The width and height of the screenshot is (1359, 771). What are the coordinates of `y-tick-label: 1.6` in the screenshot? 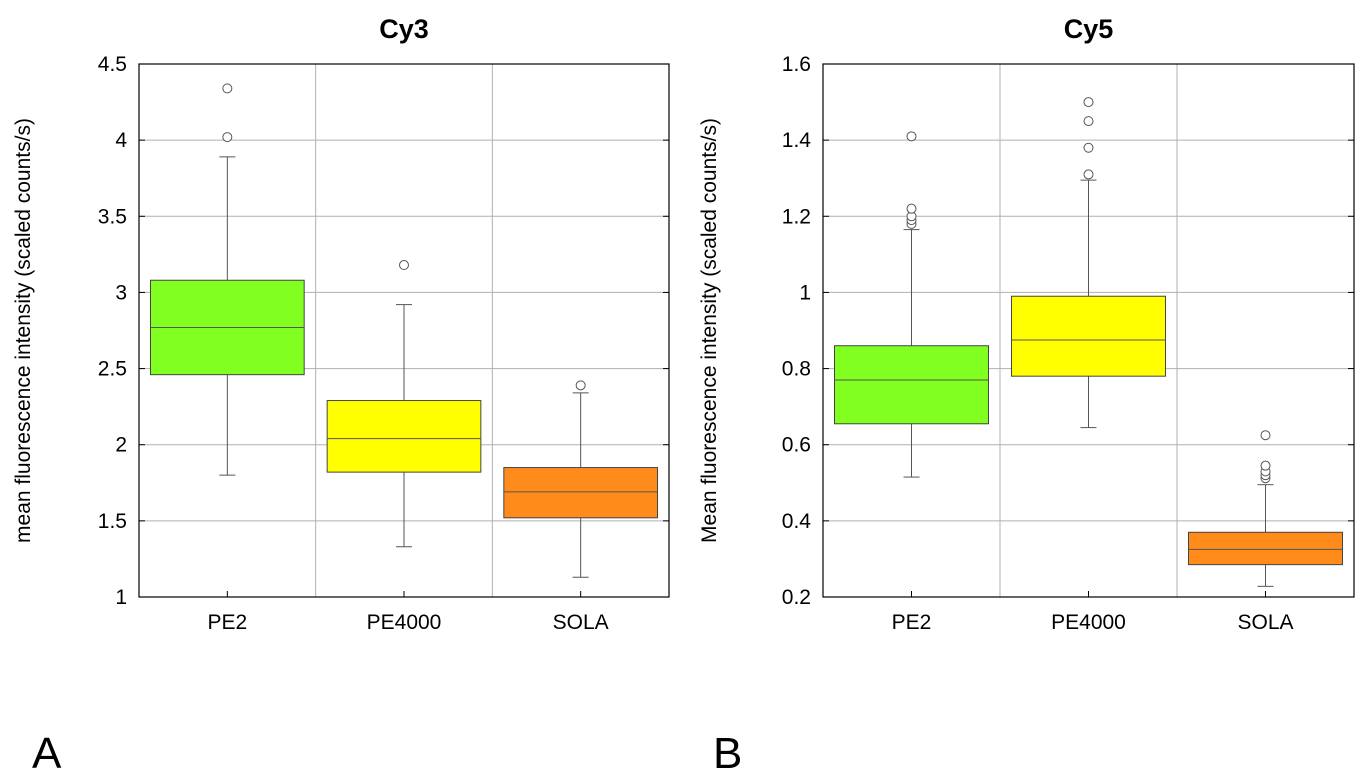 It's located at (796, 64).